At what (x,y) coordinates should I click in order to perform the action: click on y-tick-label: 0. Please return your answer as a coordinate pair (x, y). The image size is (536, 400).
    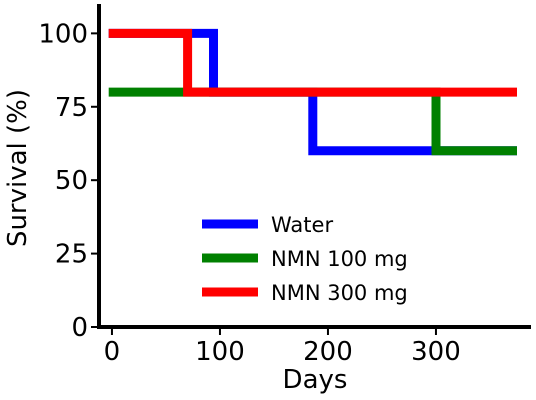
    Looking at the image, I should click on (79, 328).